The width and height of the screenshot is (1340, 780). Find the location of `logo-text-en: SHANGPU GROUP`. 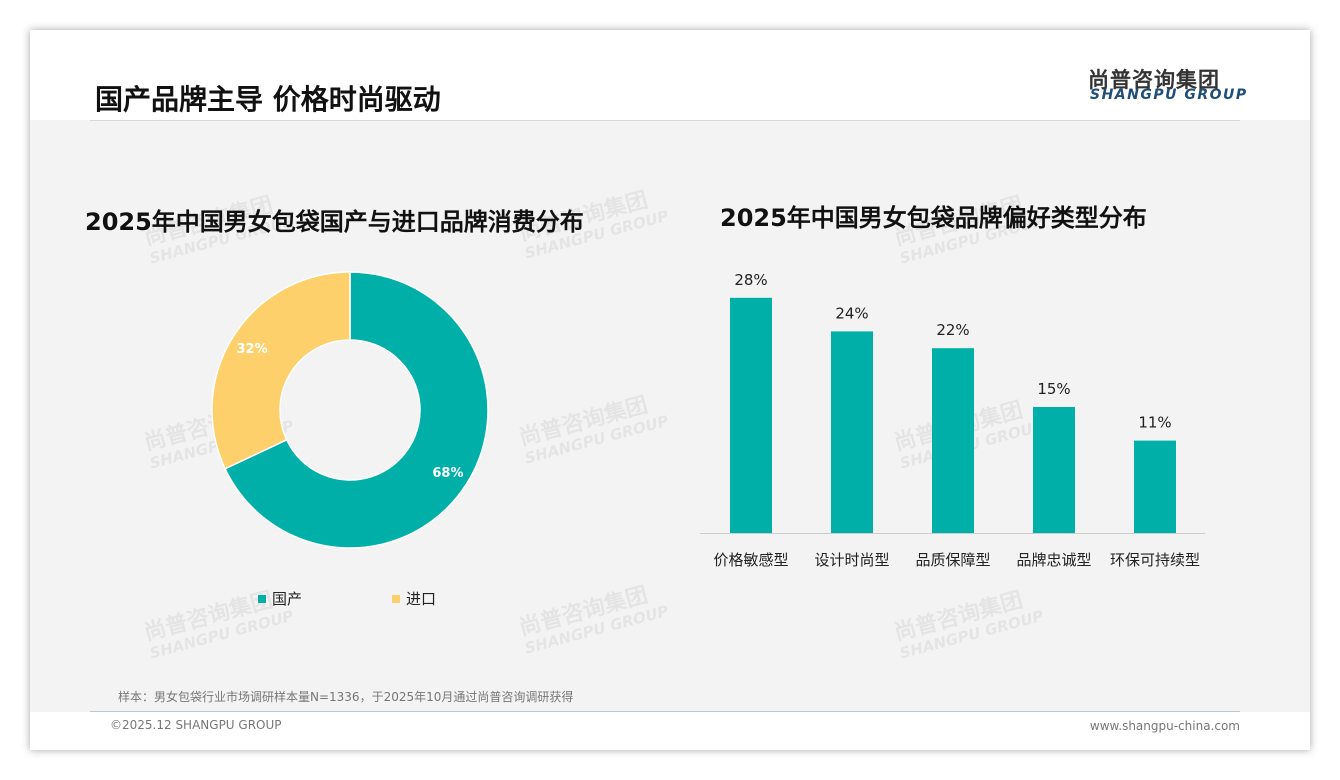

logo-text-en: SHANGPU GROUP is located at coordinates (1169, 95).